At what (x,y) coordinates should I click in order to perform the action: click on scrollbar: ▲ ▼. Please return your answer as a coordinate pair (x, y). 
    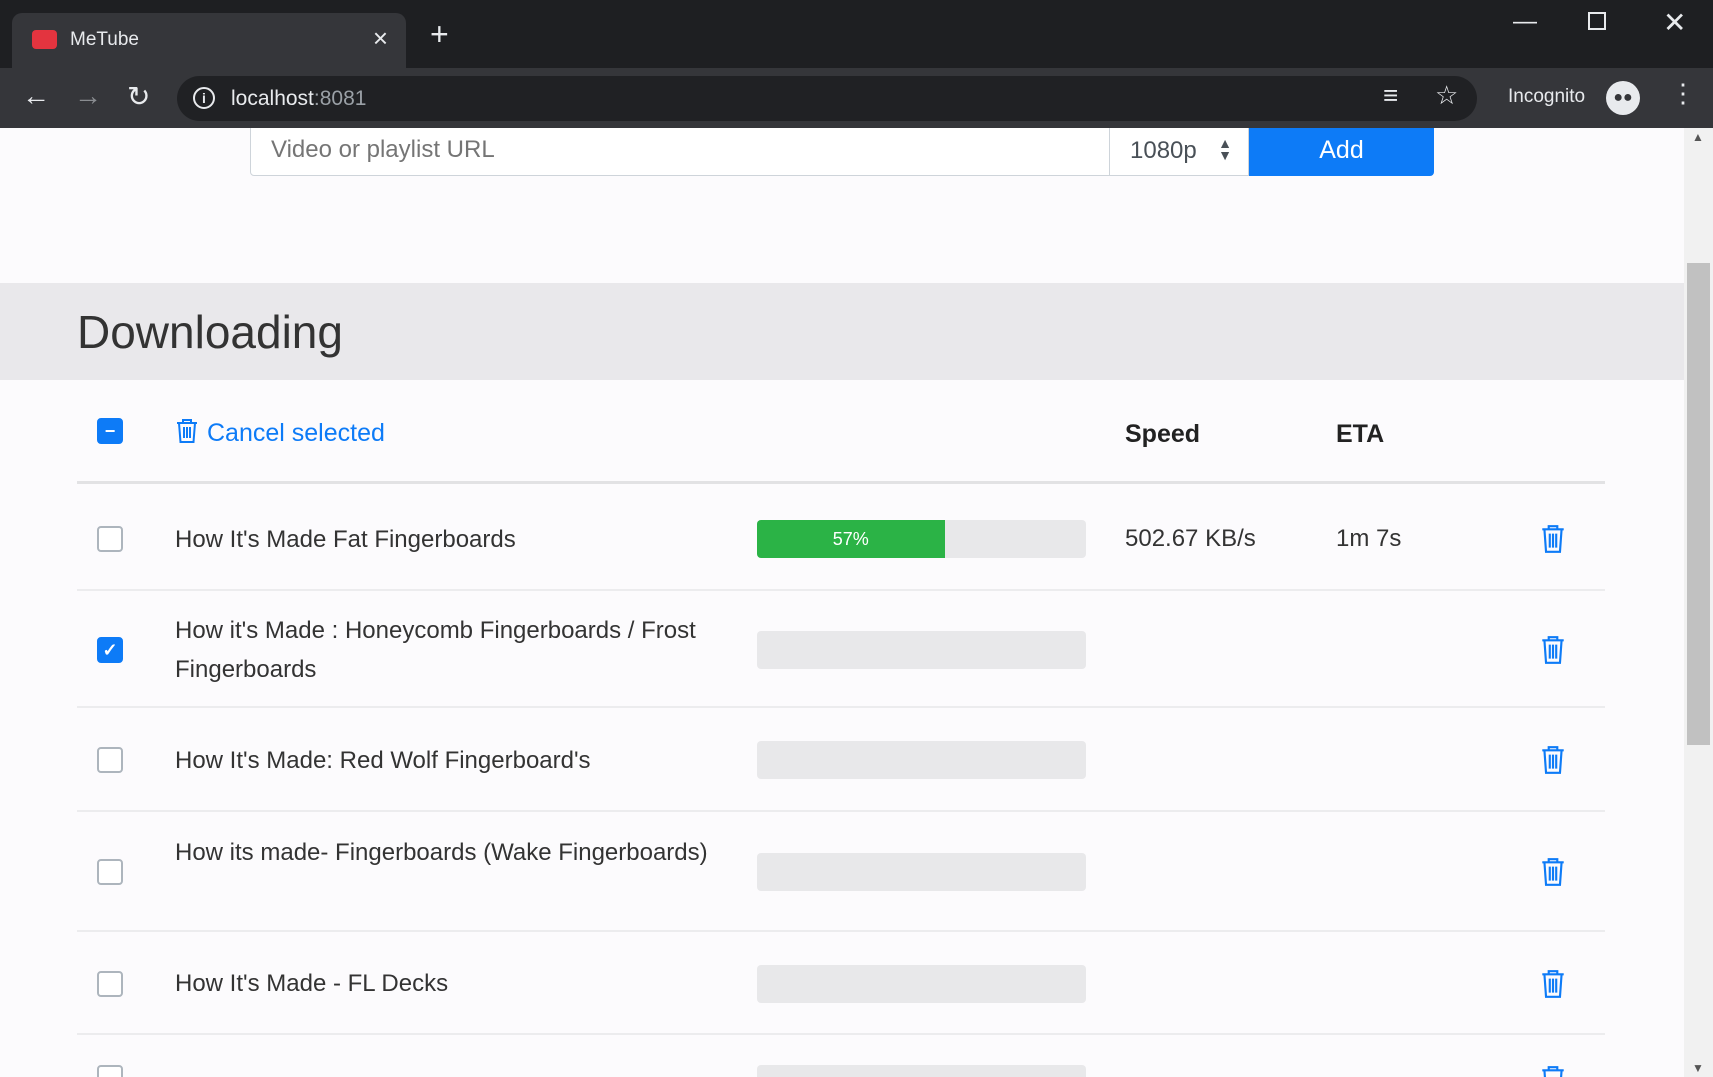
    Looking at the image, I should click on (1698, 602).